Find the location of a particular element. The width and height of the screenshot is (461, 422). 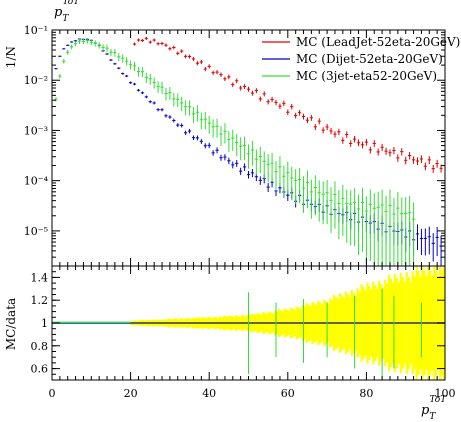

y-tick-label: 10⁻² is located at coordinates (36, 80).